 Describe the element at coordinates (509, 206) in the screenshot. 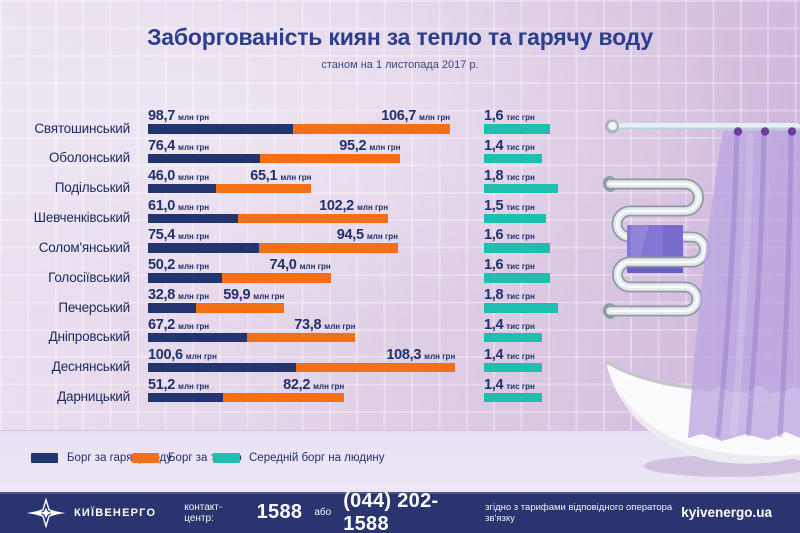

I see `average-value: 1,5 тис грн` at that location.